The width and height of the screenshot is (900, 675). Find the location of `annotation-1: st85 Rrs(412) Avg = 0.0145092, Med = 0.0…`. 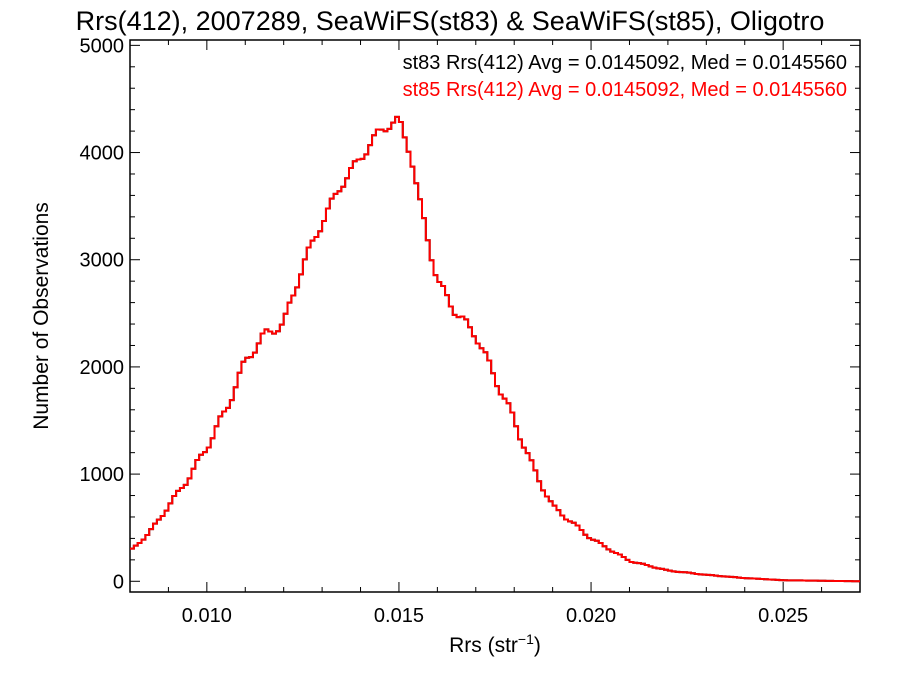

annotation-1: st85 Rrs(412) Avg = 0.0145092, Med = 0.0… is located at coordinates (625, 90).